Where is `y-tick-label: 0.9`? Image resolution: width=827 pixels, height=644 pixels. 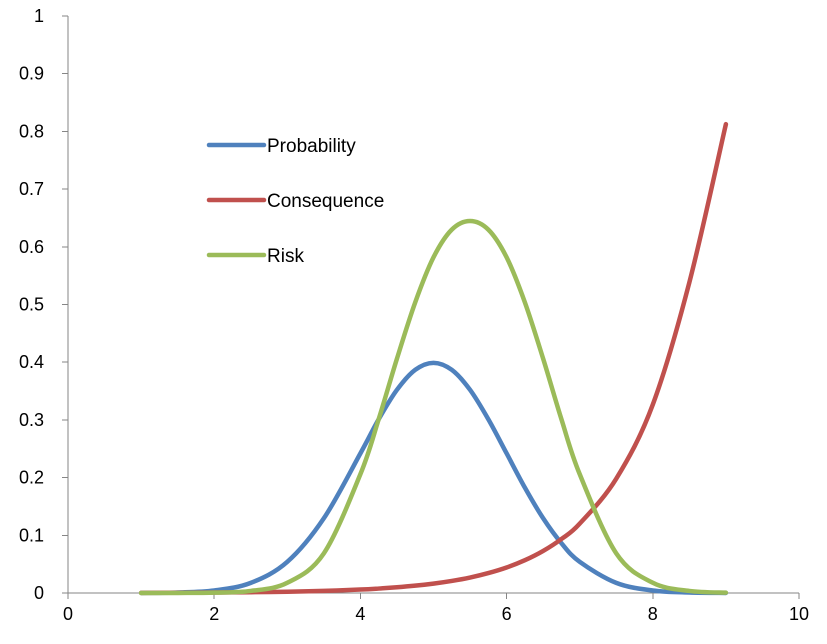 y-tick-label: 0.9 is located at coordinates (31, 74).